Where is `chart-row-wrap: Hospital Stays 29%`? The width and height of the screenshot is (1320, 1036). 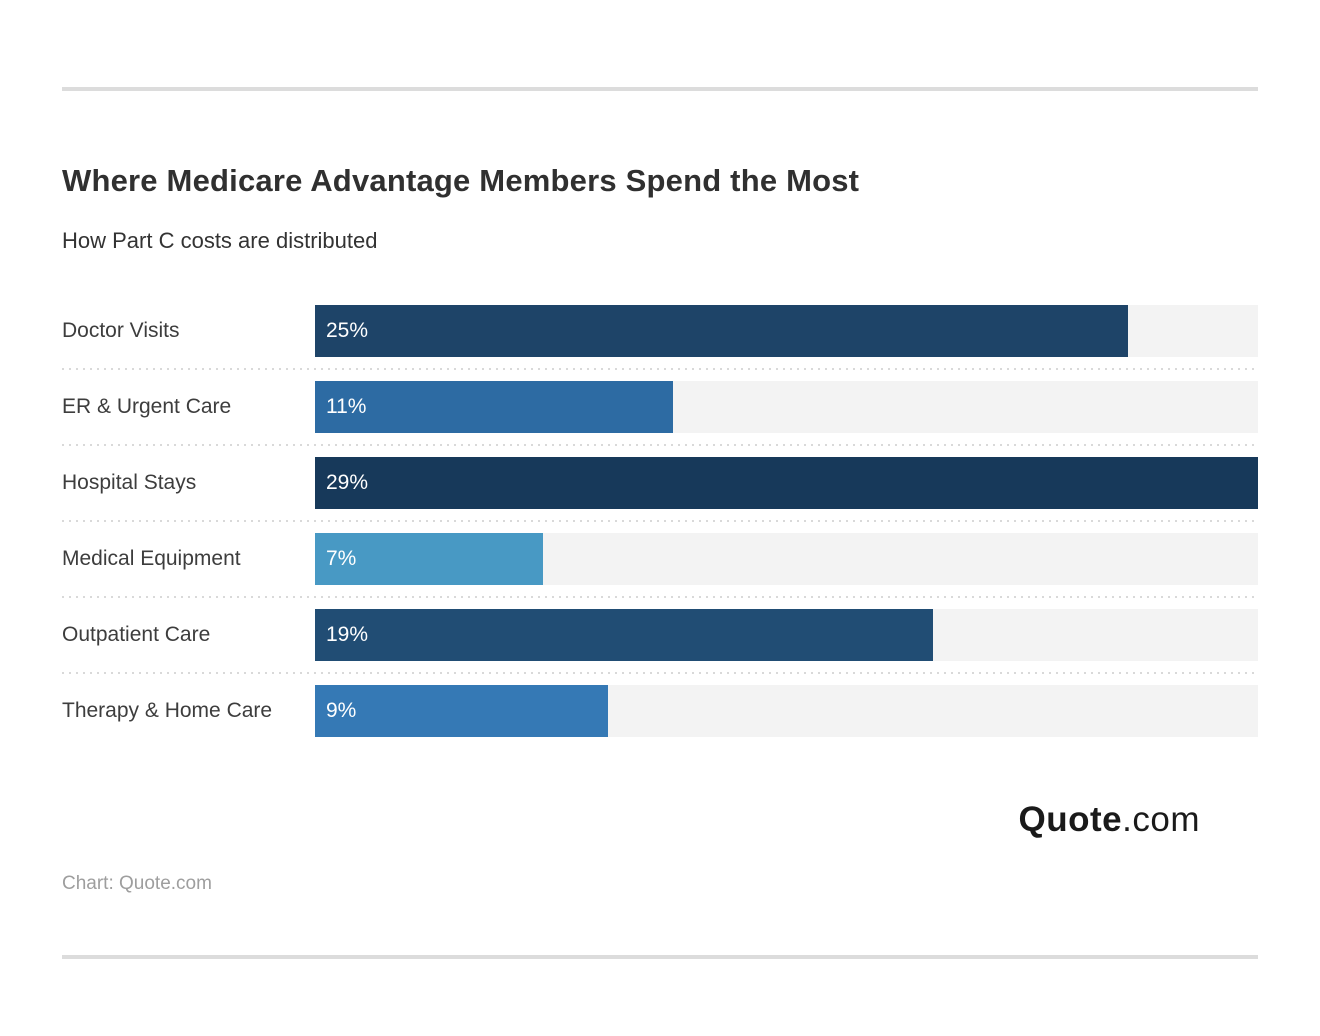
chart-row-wrap: Hospital Stays 29% is located at coordinates (660, 489).